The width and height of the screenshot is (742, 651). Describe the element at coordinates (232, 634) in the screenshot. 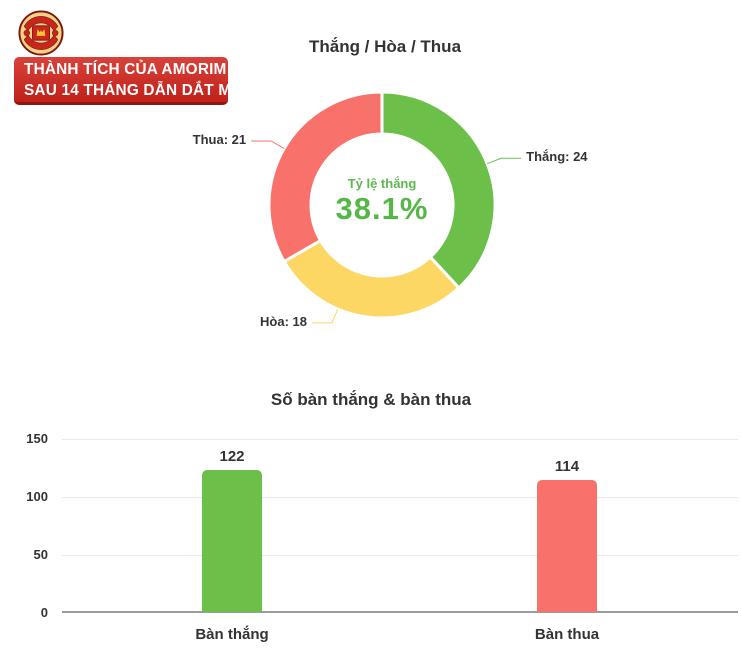

I see `bar-category-ban-thang: Bàn thắng` at that location.